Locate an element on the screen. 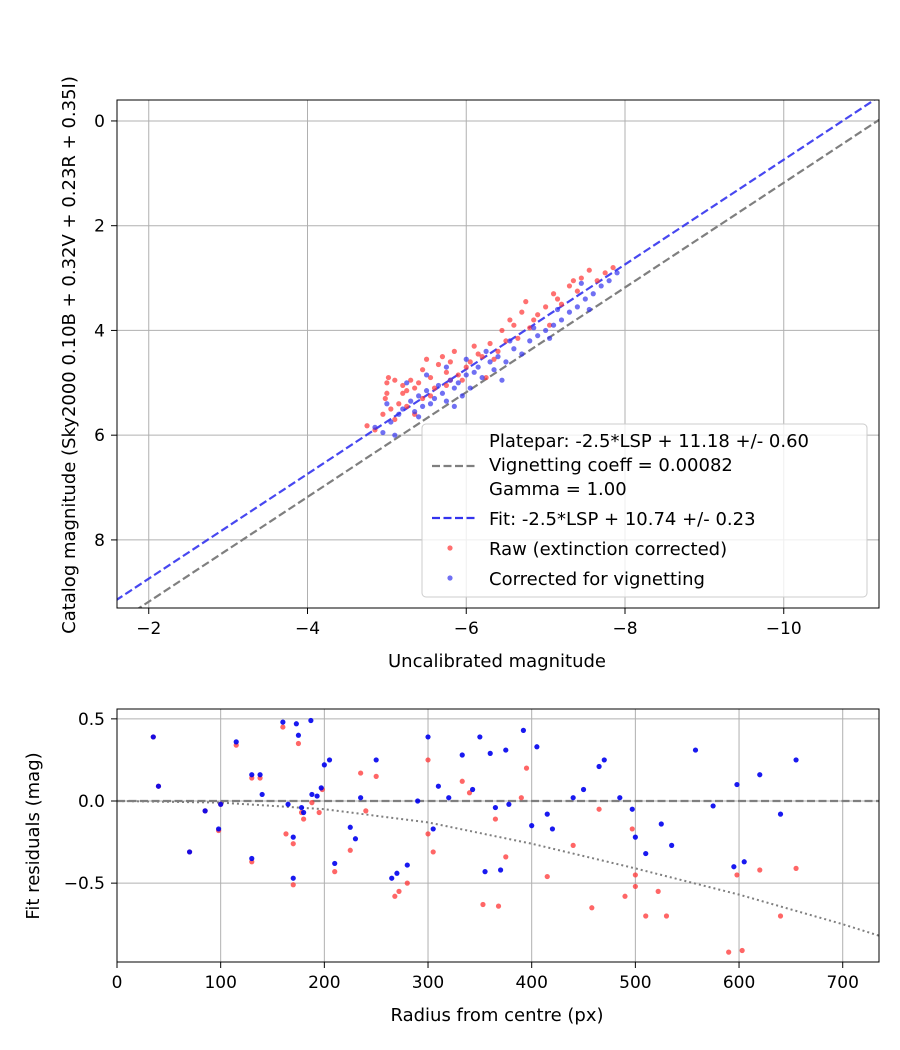  bottom-y-axis-label: Fit residuals (mag) is located at coordinates (33, 835).